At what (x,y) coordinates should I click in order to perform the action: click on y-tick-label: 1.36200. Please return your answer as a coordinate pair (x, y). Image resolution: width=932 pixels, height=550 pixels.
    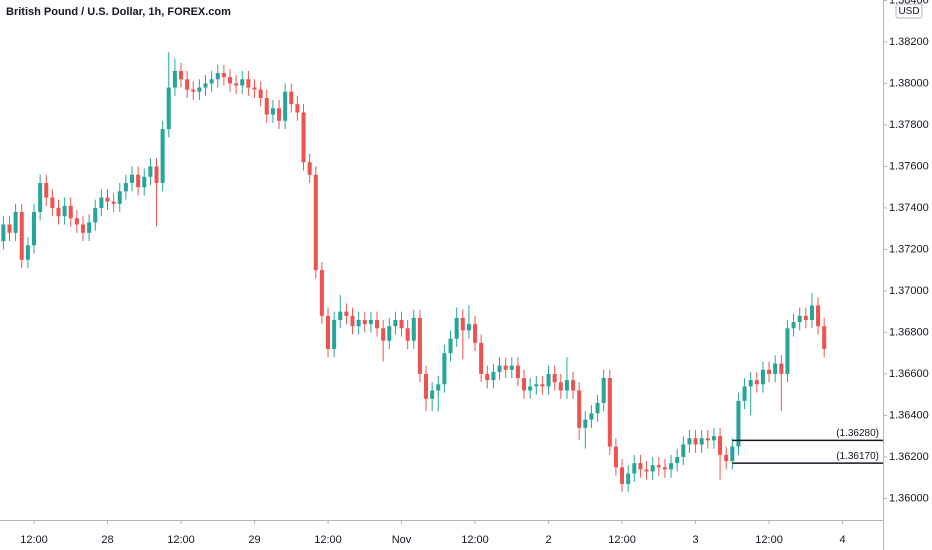
    Looking at the image, I should click on (909, 457).